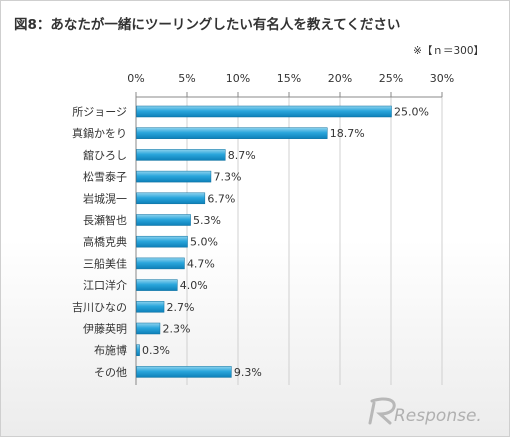 This screenshot has height=437, width=510. I want to click on value-label: 7.3%, so click(227, 177).